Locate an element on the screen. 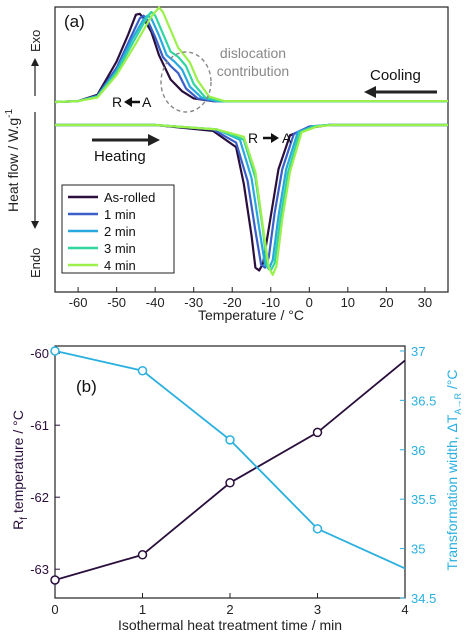 The width and height of the screenshot is (474, 639). legend-box is located at coordinates (118, 229).